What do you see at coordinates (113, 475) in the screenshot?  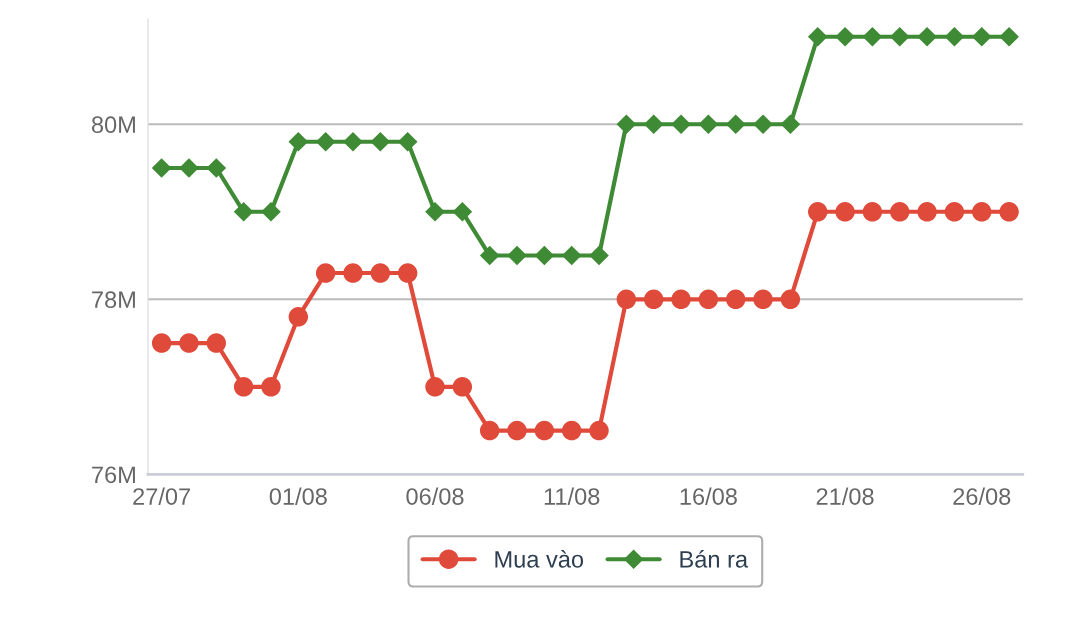 I see `y-tick-label: 76M` at bounding box center [113, 475].